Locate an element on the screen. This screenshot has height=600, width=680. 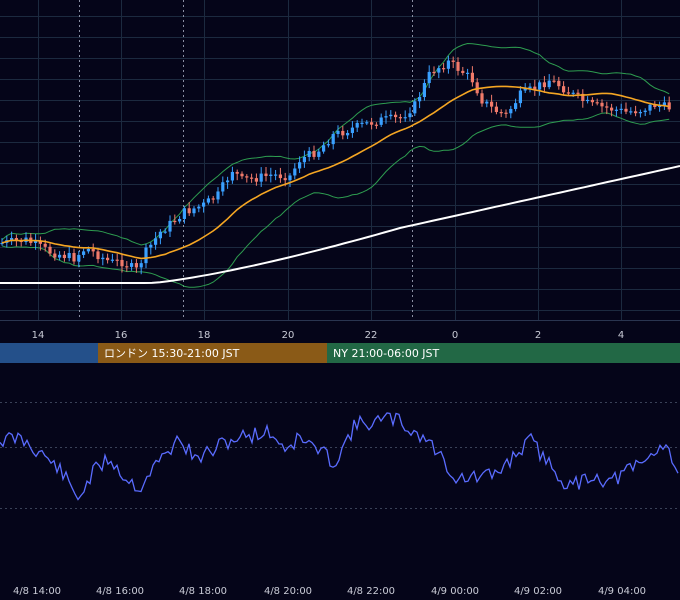
session-block: ロンドン 15:30-21:00 JST is located at coordinates (212, 353).